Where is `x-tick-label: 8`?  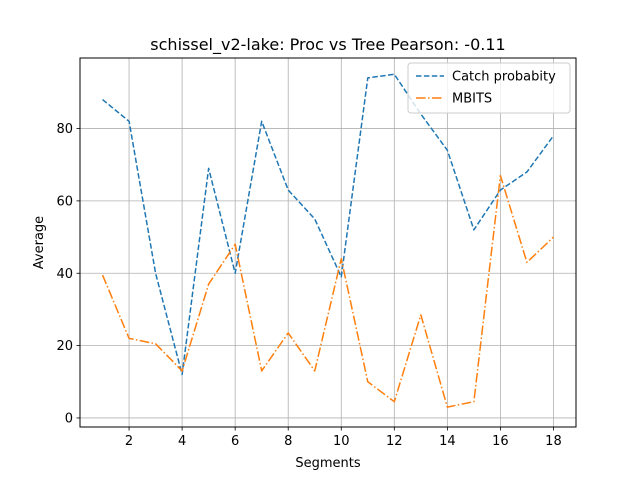
x-tick-label: 8 is located at coordinates (288, 441).